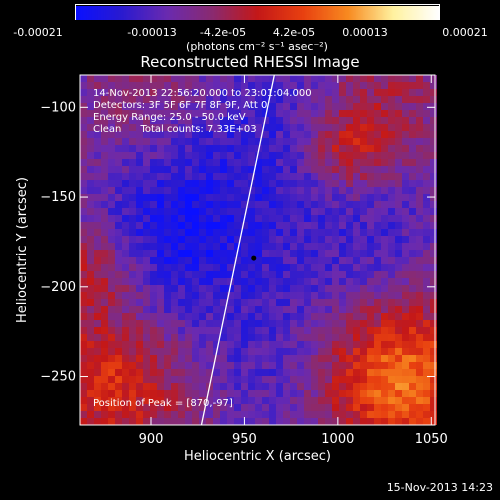  I want to click on y-tick-label: −150, so click(58, 197).